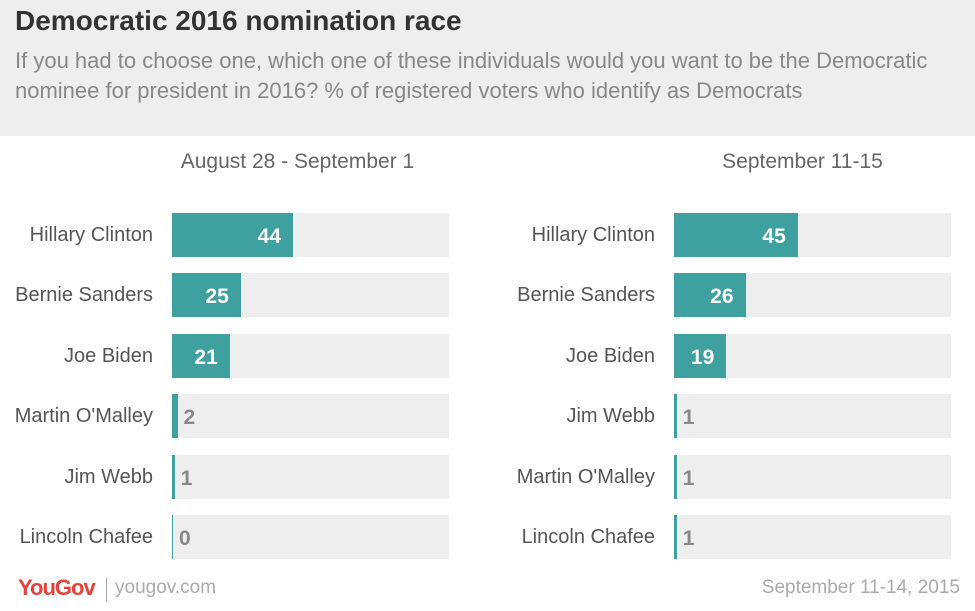  I want to click on footer-site: yougov.com, so click(166, 587).